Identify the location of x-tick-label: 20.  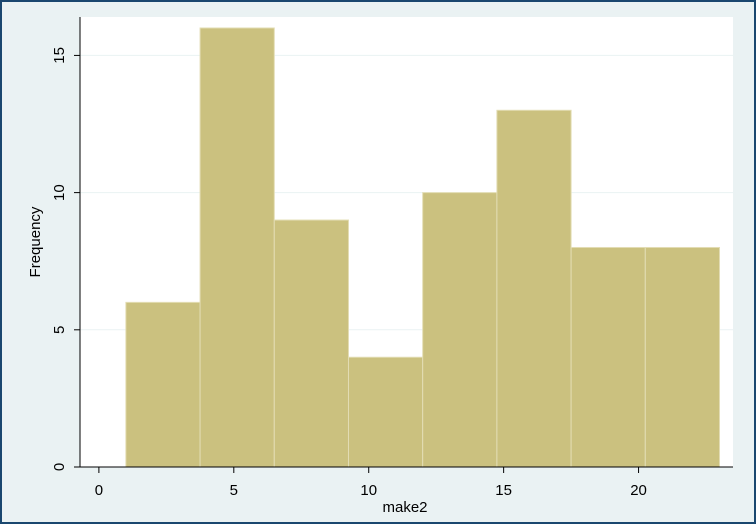
(638, 490).